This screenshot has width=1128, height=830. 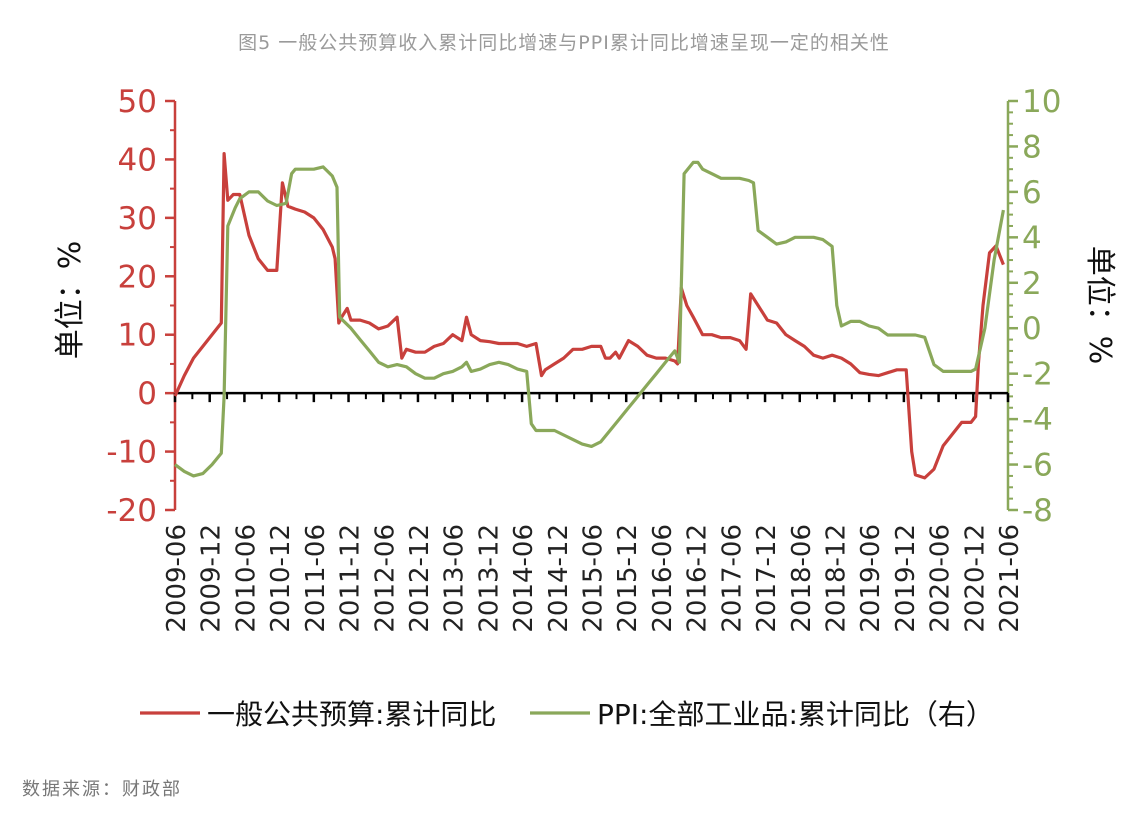 I want to click on right-axis-label: 单位：%, so click(x=1099, y=305).